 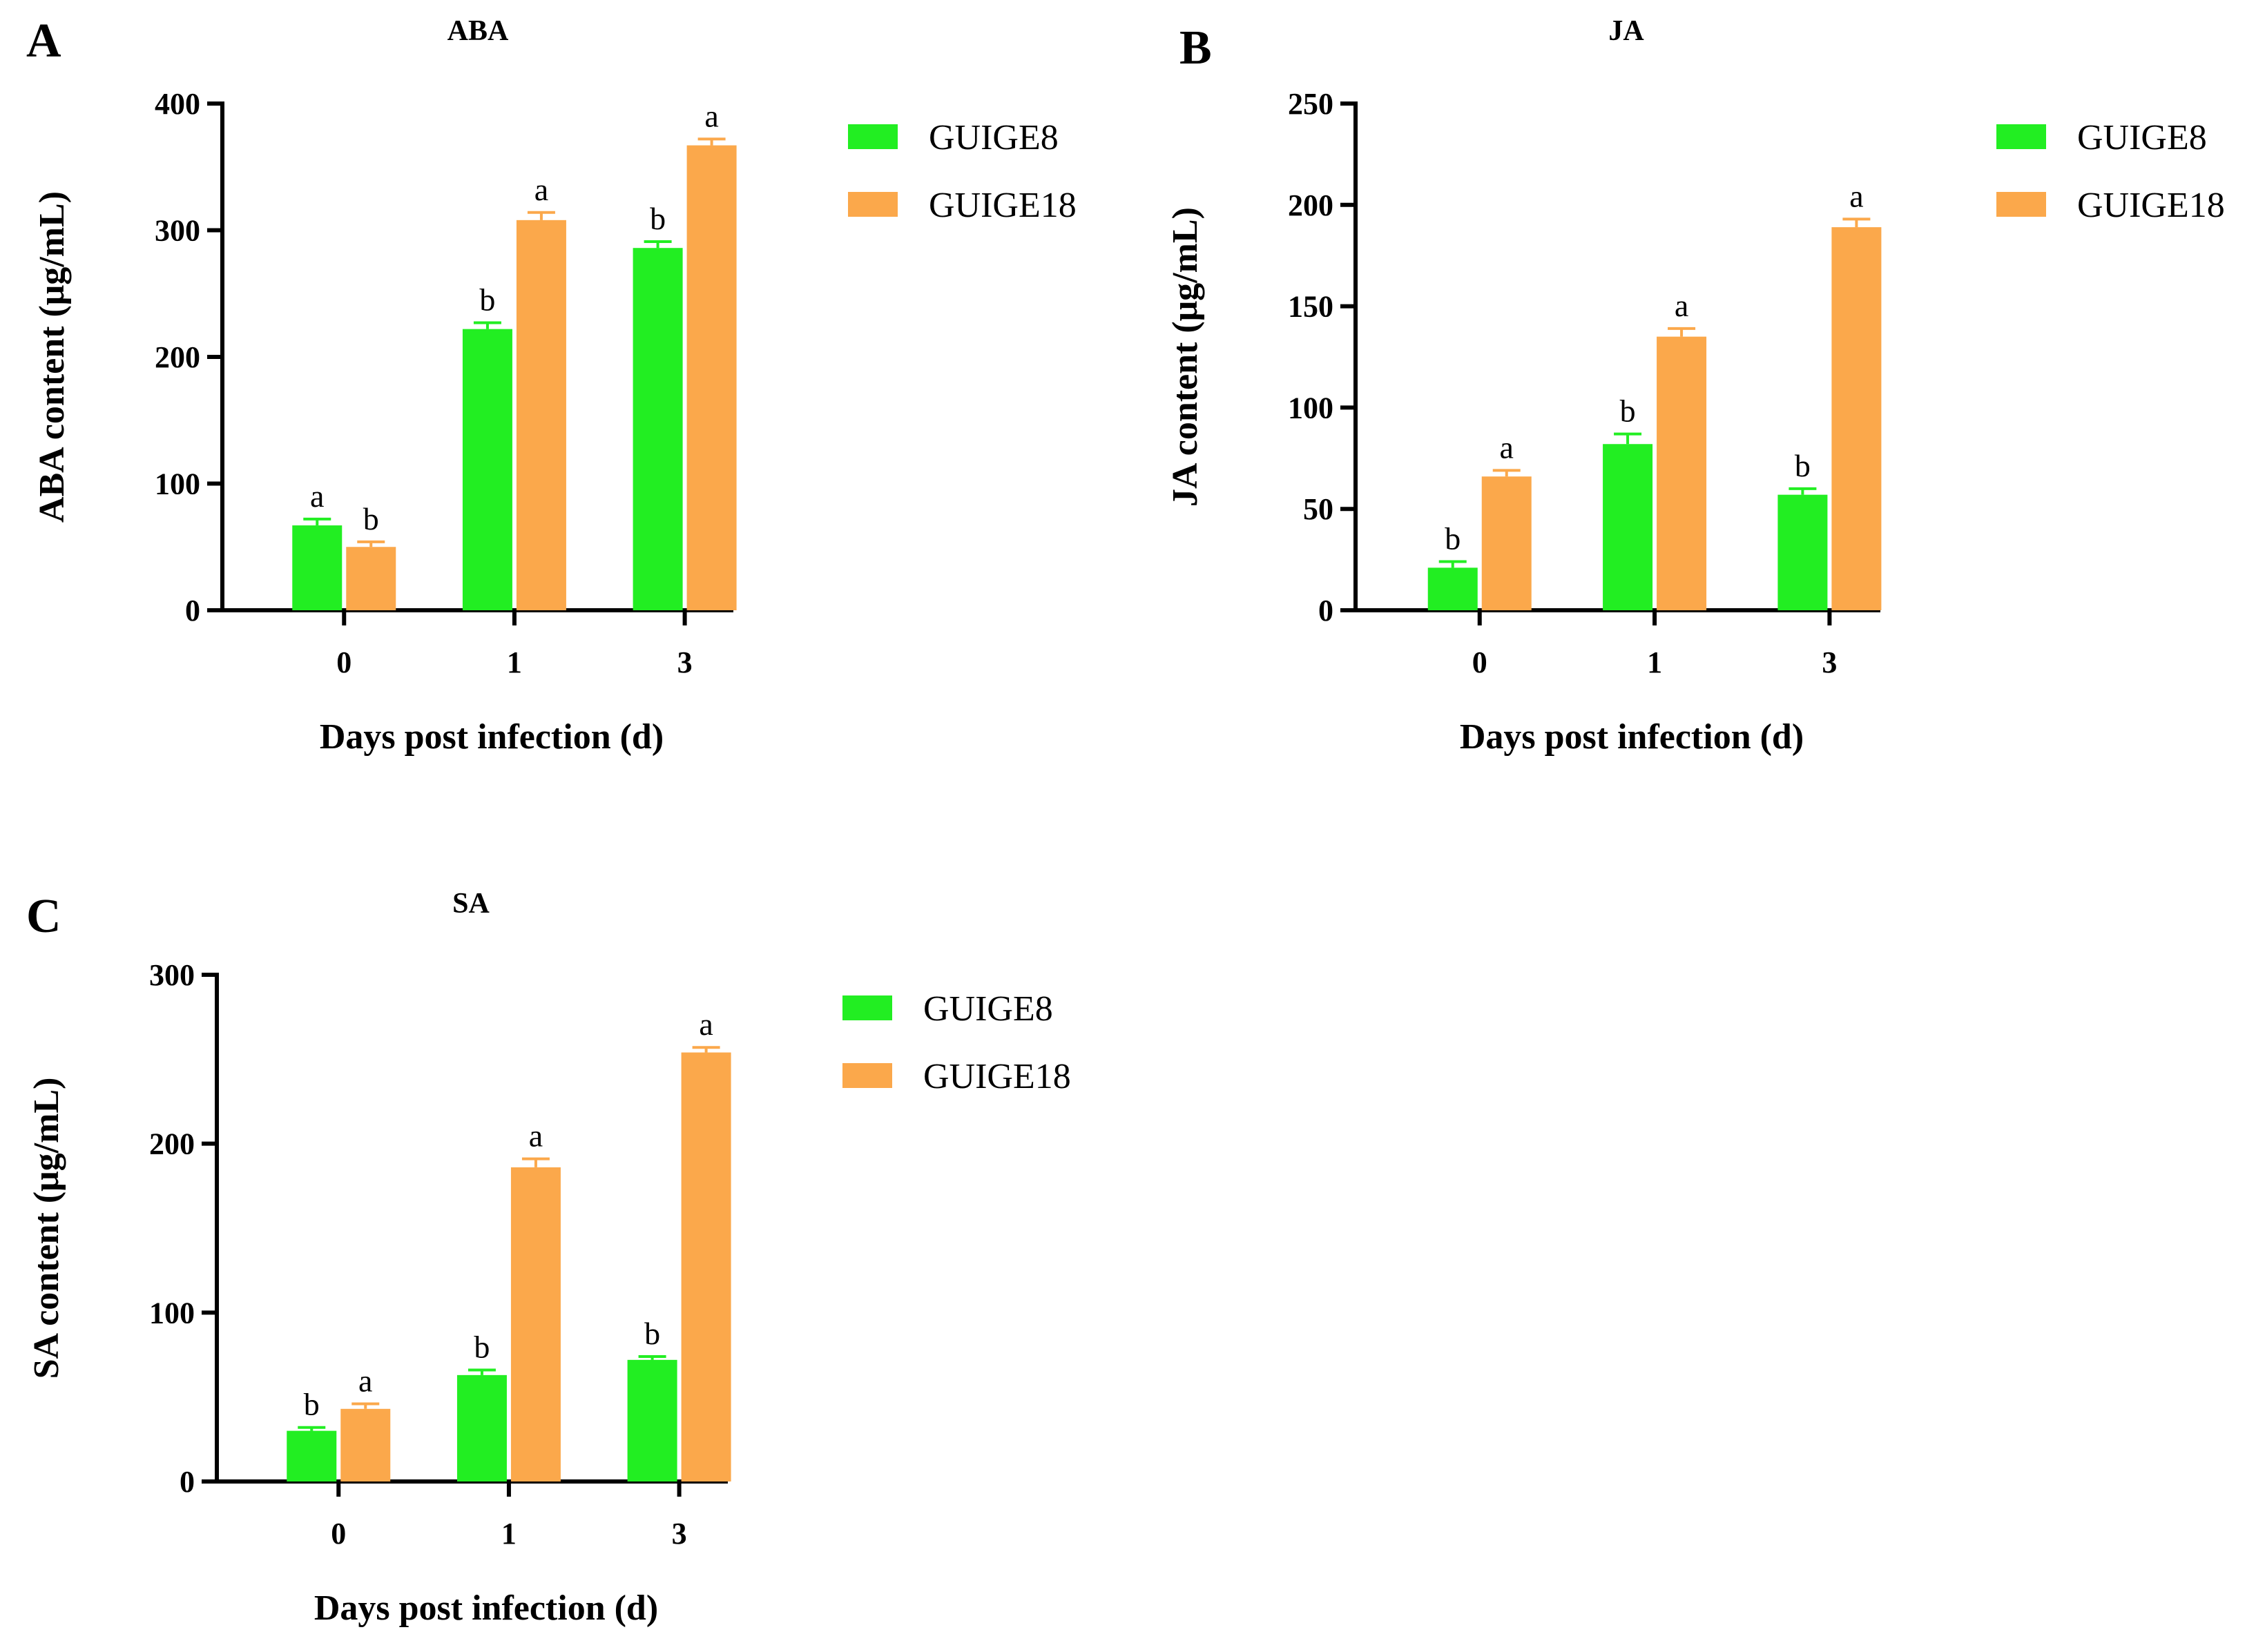 I want to click on panel-letter: B, so click(x=1195, y=48).